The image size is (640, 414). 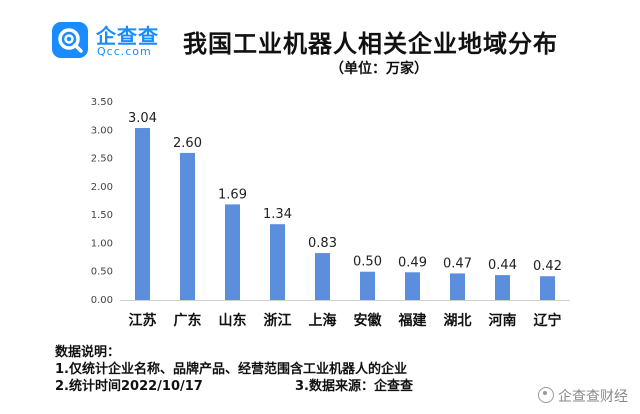 I want to click on data-label-5: 0.83, so click(x=322, y=243).